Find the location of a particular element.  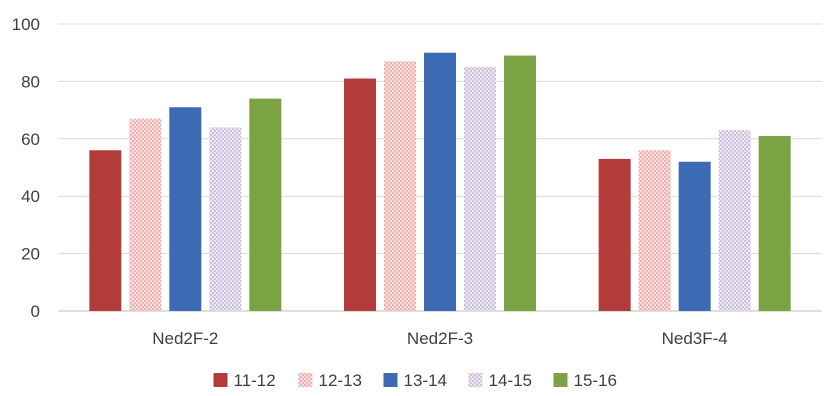

y-tick-label: 60 is located at coordinates (30, 139).